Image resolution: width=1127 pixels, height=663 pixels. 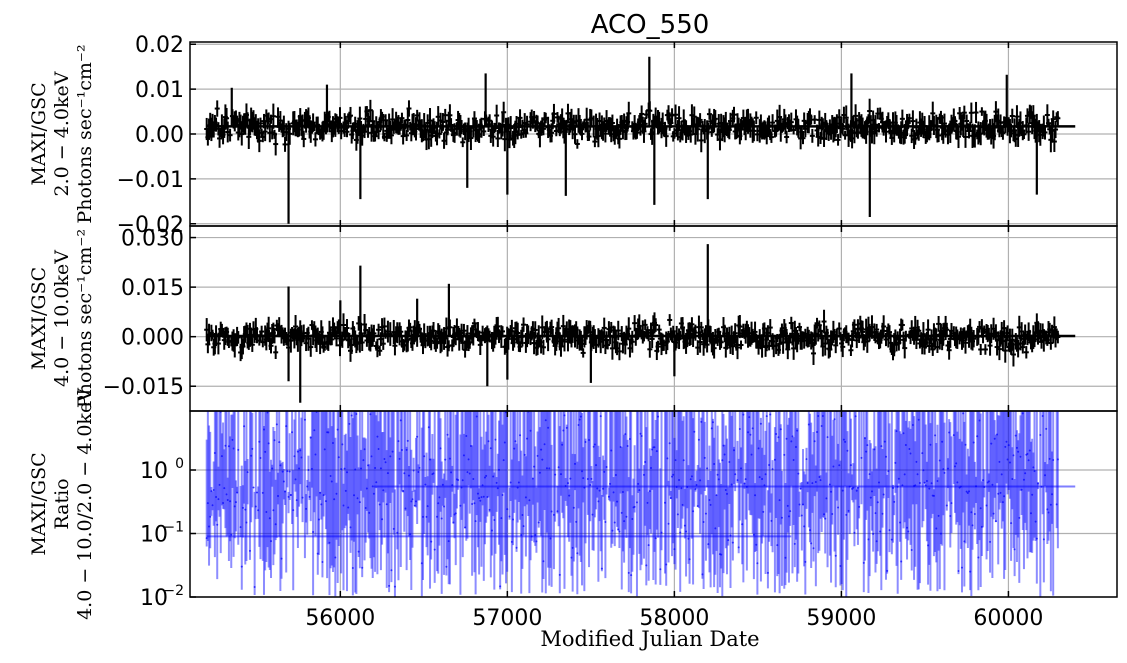 I want to click on y-tick-label: 0.02, so click(x=159, y=45).